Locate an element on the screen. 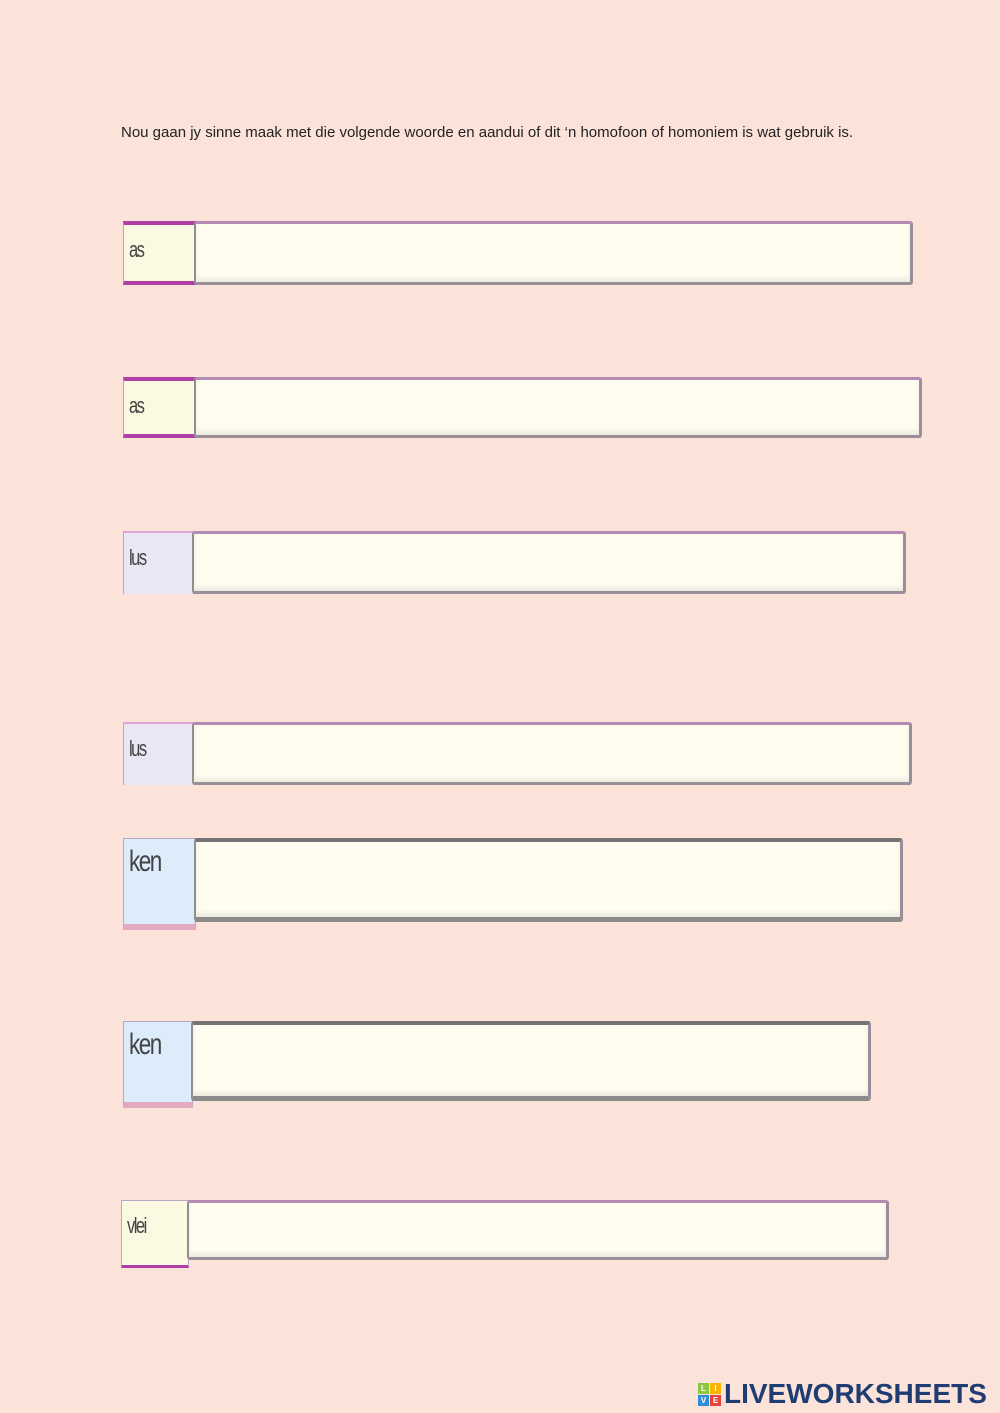  logo-cubes-icon: L I V E is located at coordinates (709, 1394).